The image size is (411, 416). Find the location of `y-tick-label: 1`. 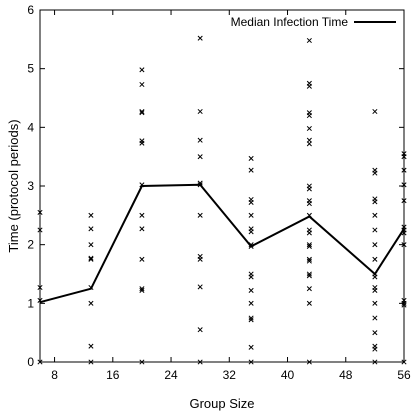

y-tick-label: 1 is located at coordinates (30, 303).